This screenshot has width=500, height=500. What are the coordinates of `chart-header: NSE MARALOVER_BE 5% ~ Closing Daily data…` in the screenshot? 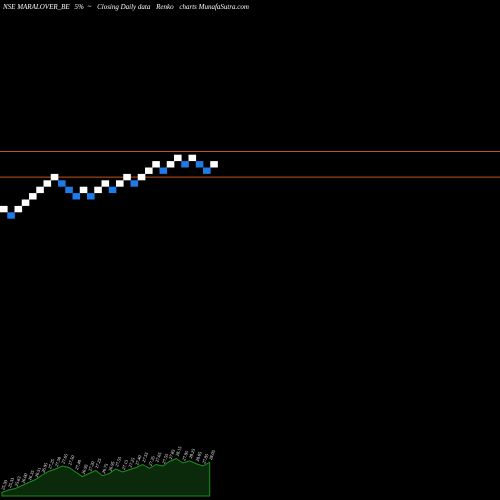 It's located at (125, 7).